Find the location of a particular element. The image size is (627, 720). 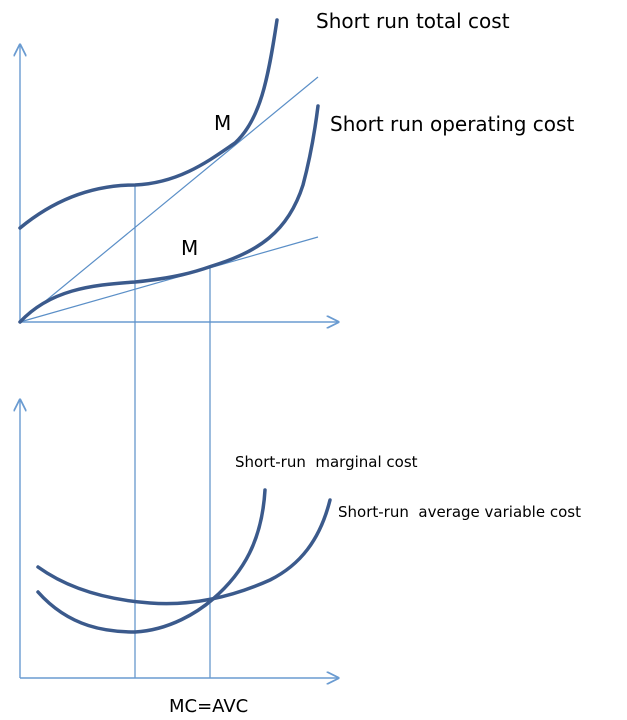

operating-cost-curve is located at coordinates (169, 214).